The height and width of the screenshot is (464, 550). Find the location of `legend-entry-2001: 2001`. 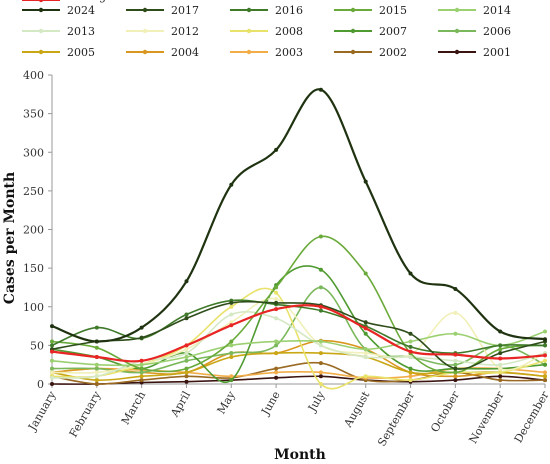

legend-entry-2001: 2001 is located at coordinates (474, 52).